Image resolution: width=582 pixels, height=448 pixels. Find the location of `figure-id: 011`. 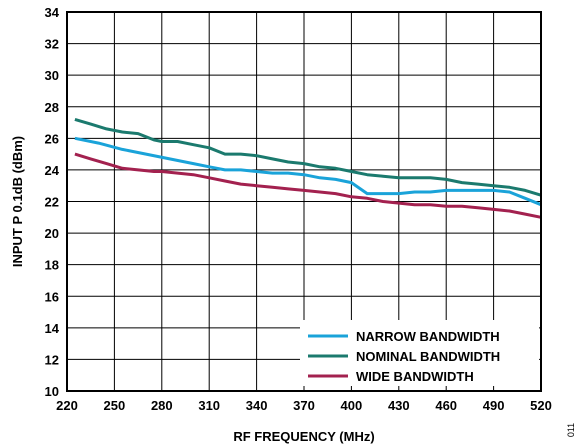

figure-id: 011 is located at coordinates (571, 430).